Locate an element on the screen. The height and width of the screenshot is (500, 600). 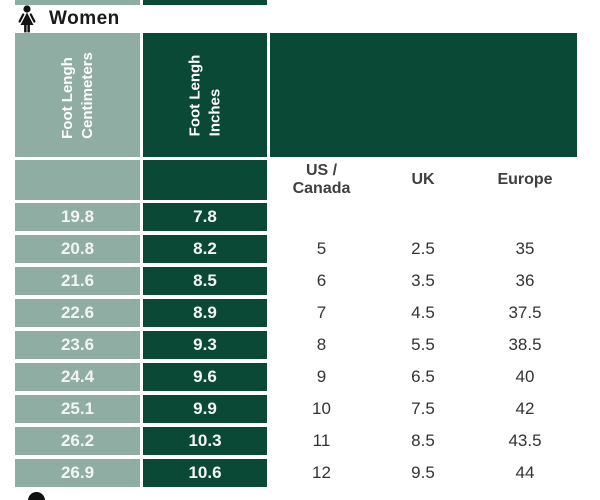
table-row: 25.1 9.9 10 7.5 42 is located at coordinates (296, 409).